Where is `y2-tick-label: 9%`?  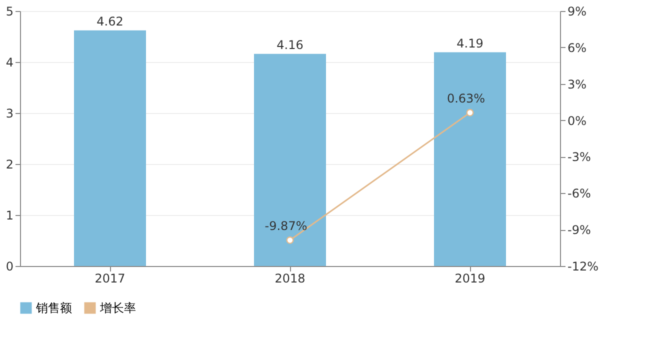 y2-tick-label: 9% is located at coordinates (577, 11).